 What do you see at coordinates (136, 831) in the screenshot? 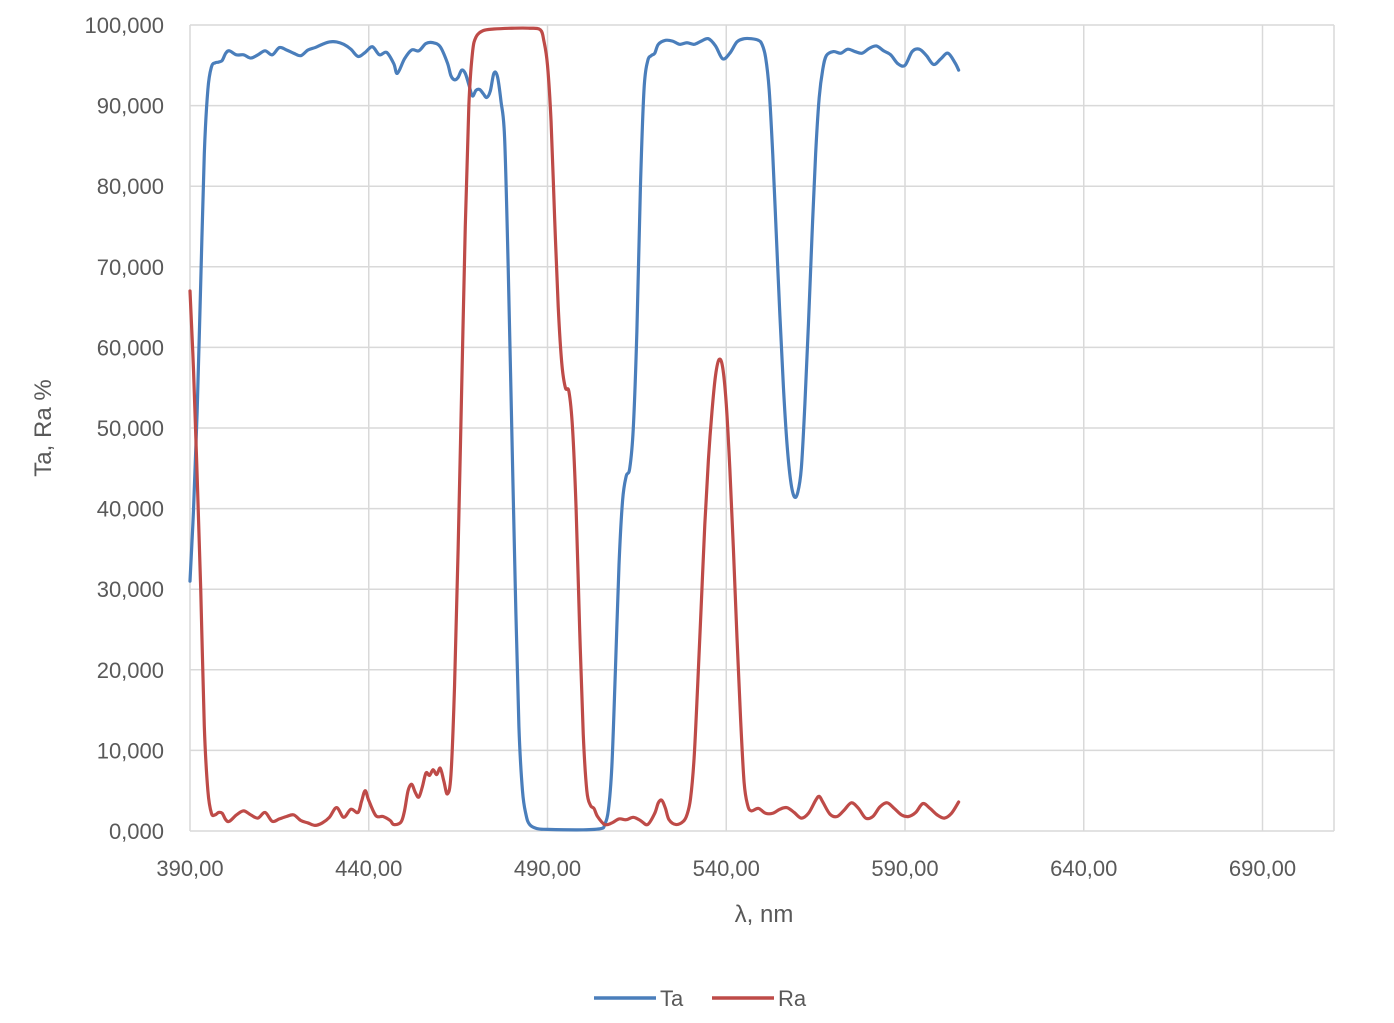
I see `y-tick-label: 0,000` at bounding box center [136, 831].